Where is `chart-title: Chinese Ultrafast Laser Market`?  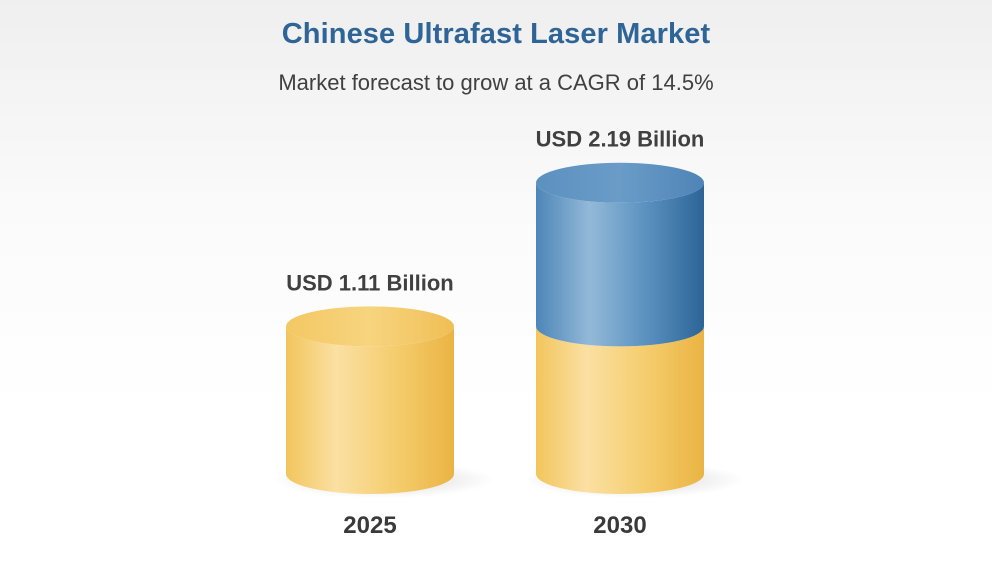 chart-title: Chinese Ultrafast Laser Market is located at coordinates (496, 34).